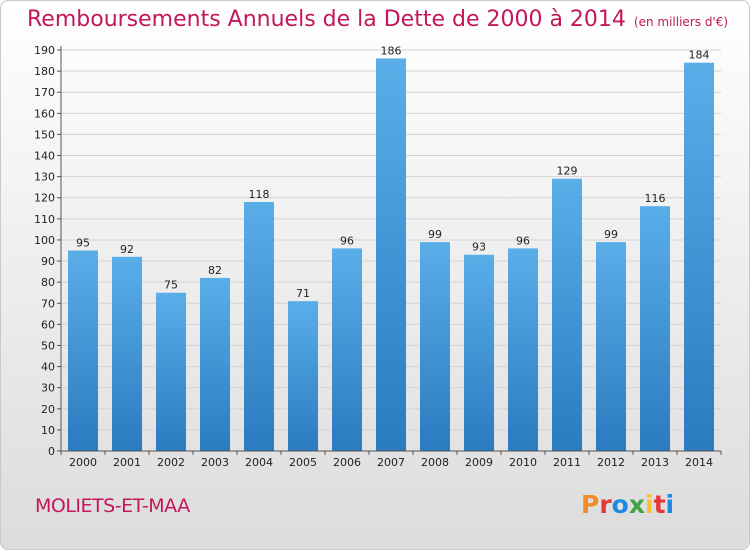  Describe the element at coordinates (127, 462) in the screenshot. I see `x-tick-label-2001: 2001` at that location.